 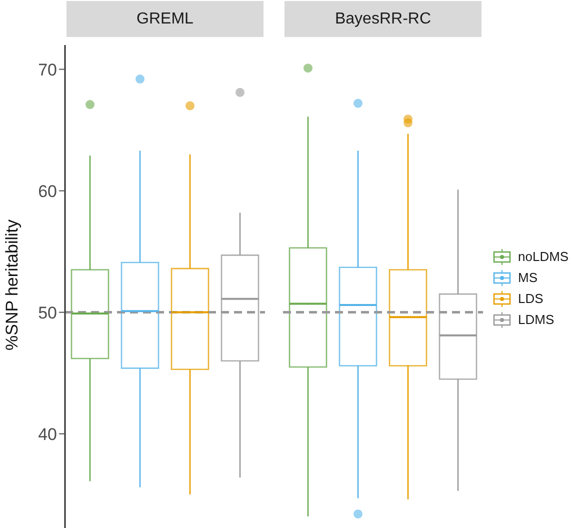 I want to click on legend-label: noLDMS, so click(x=543, y=256).